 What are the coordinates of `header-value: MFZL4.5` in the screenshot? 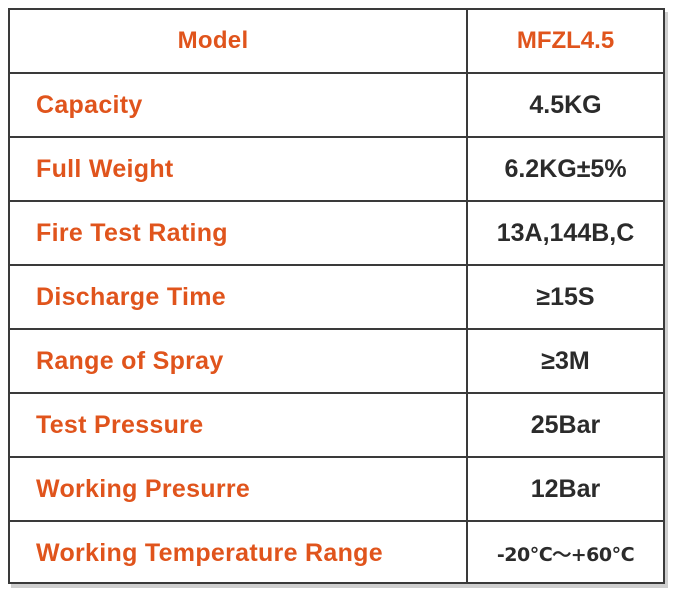 It's located at (565, 40).